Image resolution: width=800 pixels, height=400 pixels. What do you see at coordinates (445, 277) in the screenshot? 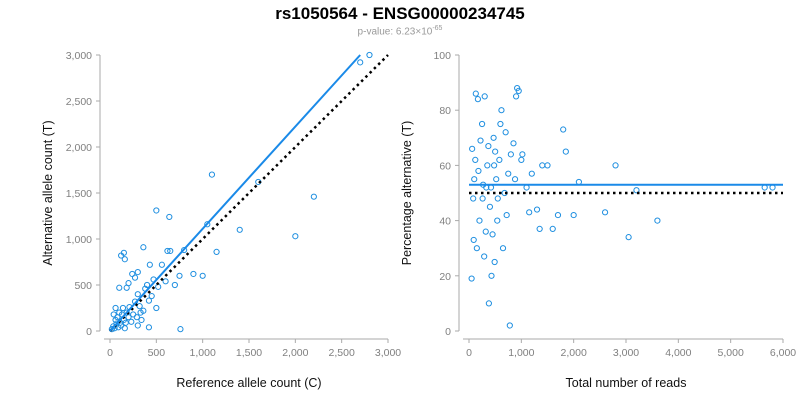
I see `right-y-tick-label: 20` at bounding box center [445, 277].